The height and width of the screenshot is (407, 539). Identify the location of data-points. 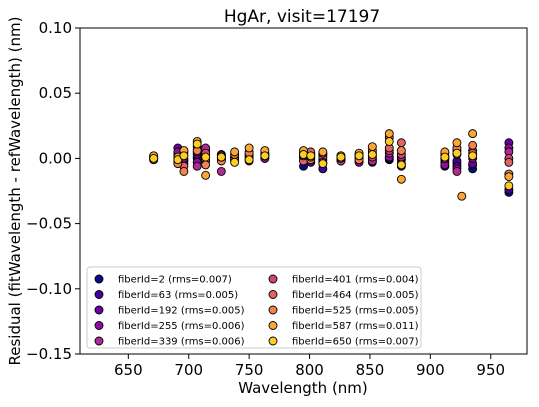
(331, 165).